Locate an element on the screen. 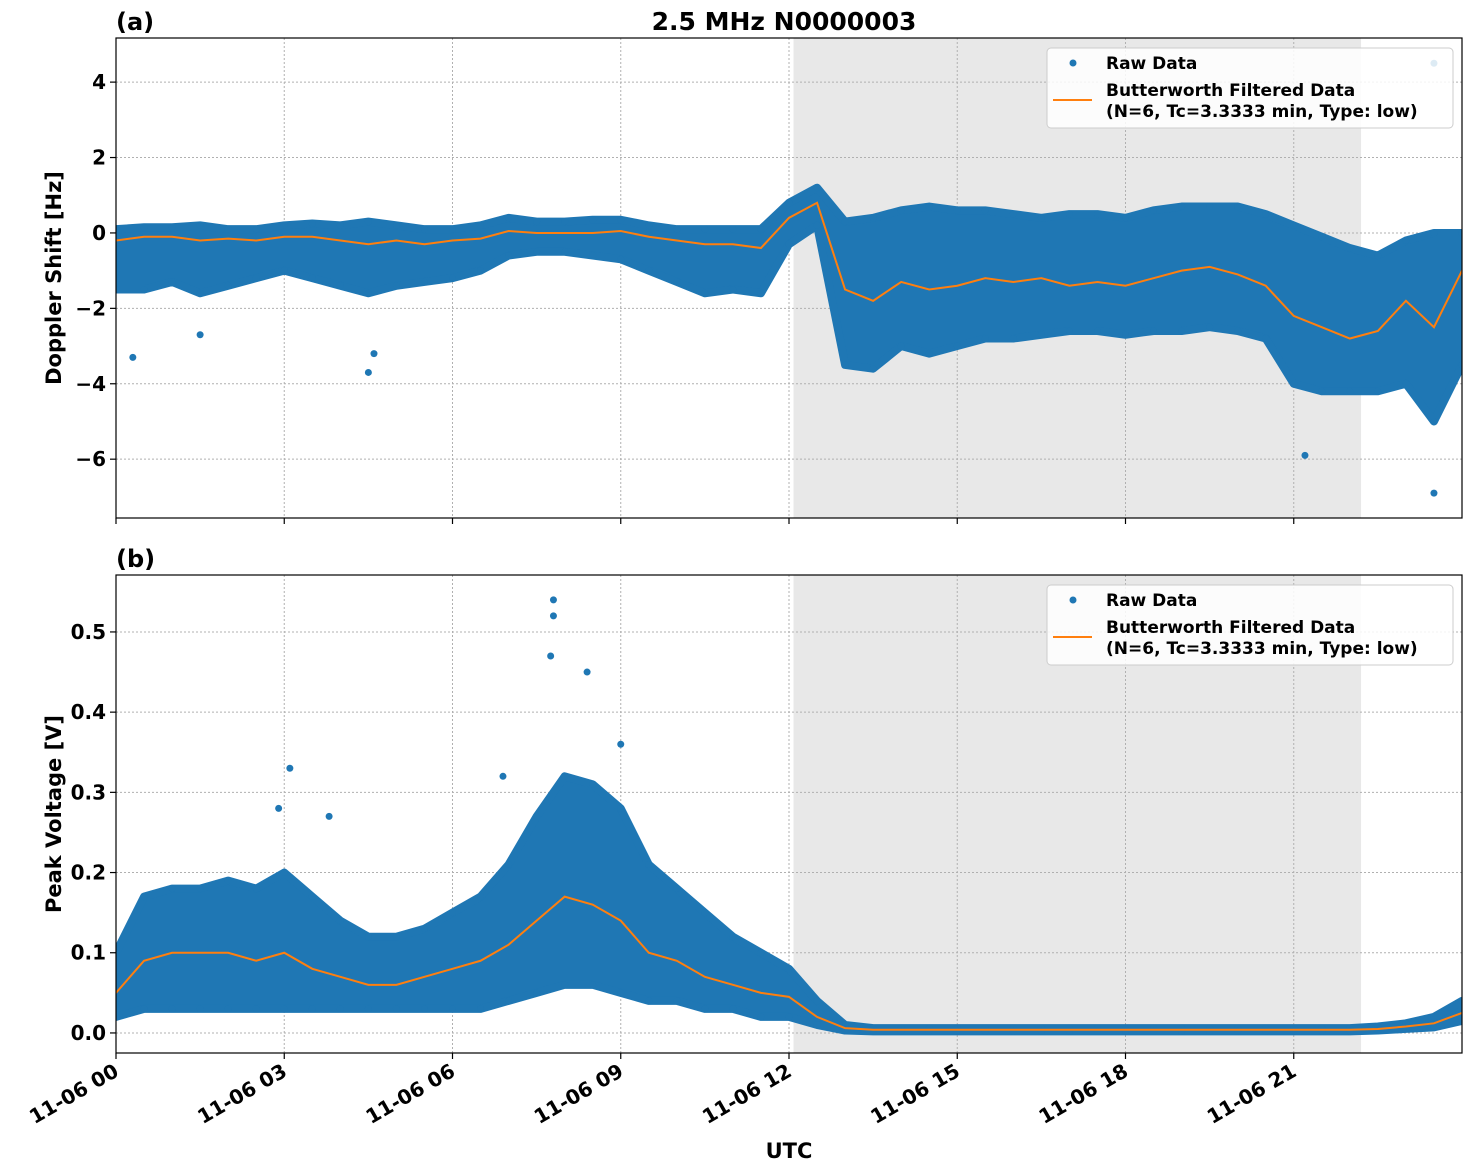 The height and width of the screenshot is (1176, 1472). y-tick-label: 0 is located at coordinates (99, 233).